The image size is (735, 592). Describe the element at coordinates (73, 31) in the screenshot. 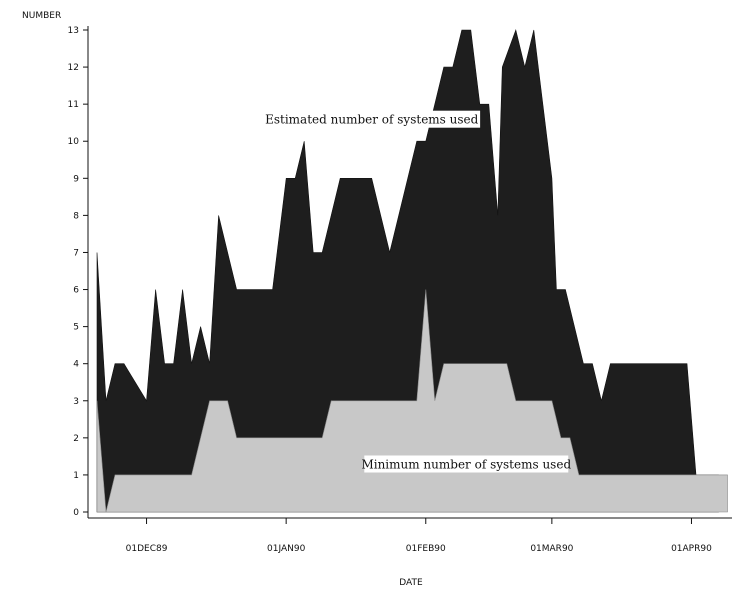

I see `y-tick-label: 13` at that location.